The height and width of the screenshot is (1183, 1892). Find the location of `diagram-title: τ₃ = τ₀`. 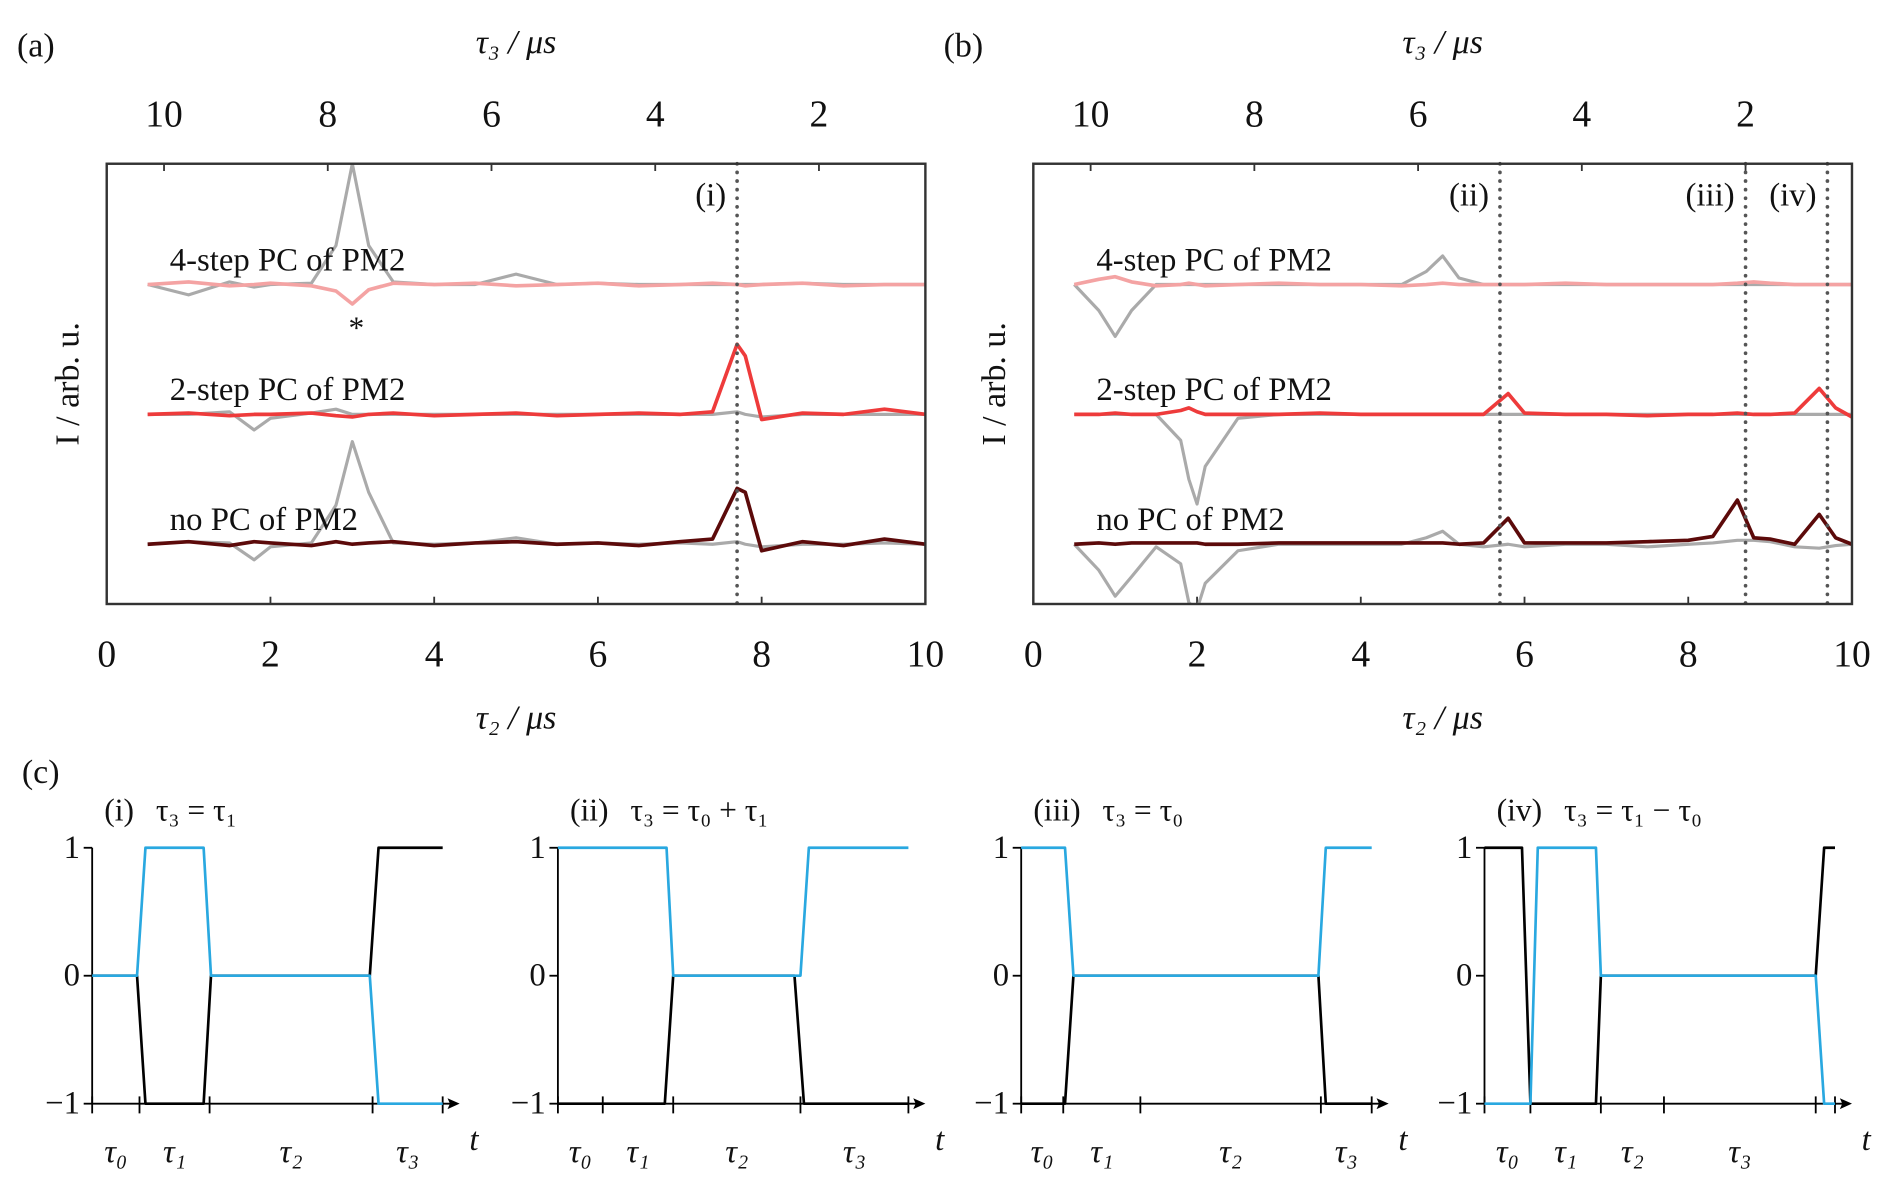

diagram-title: τ₃ = τ₀ is located at coordinates (1142, 810).